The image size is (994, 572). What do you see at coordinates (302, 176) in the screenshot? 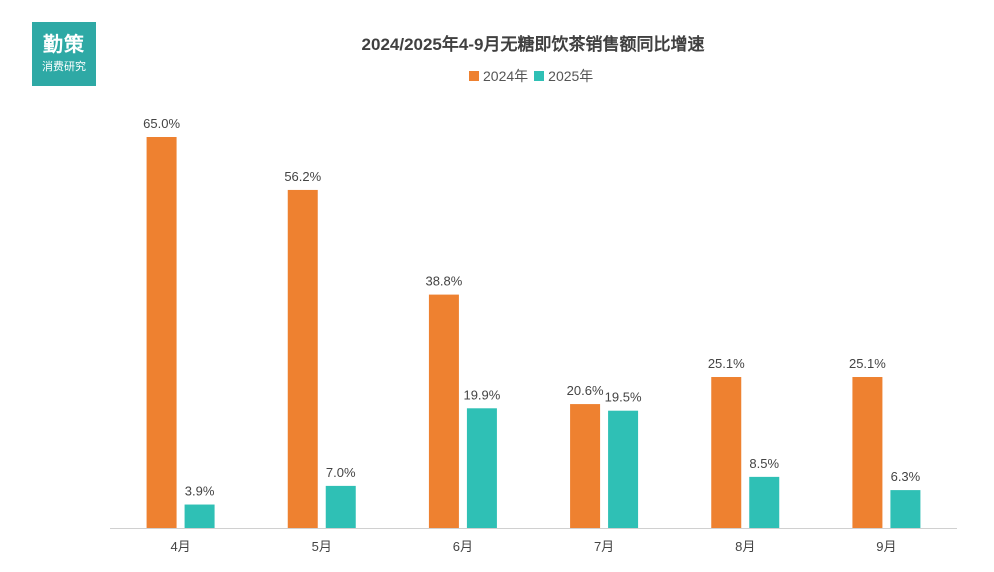
I see `data-label-2024-5: 56.2%` at bounding box center [302, 176].